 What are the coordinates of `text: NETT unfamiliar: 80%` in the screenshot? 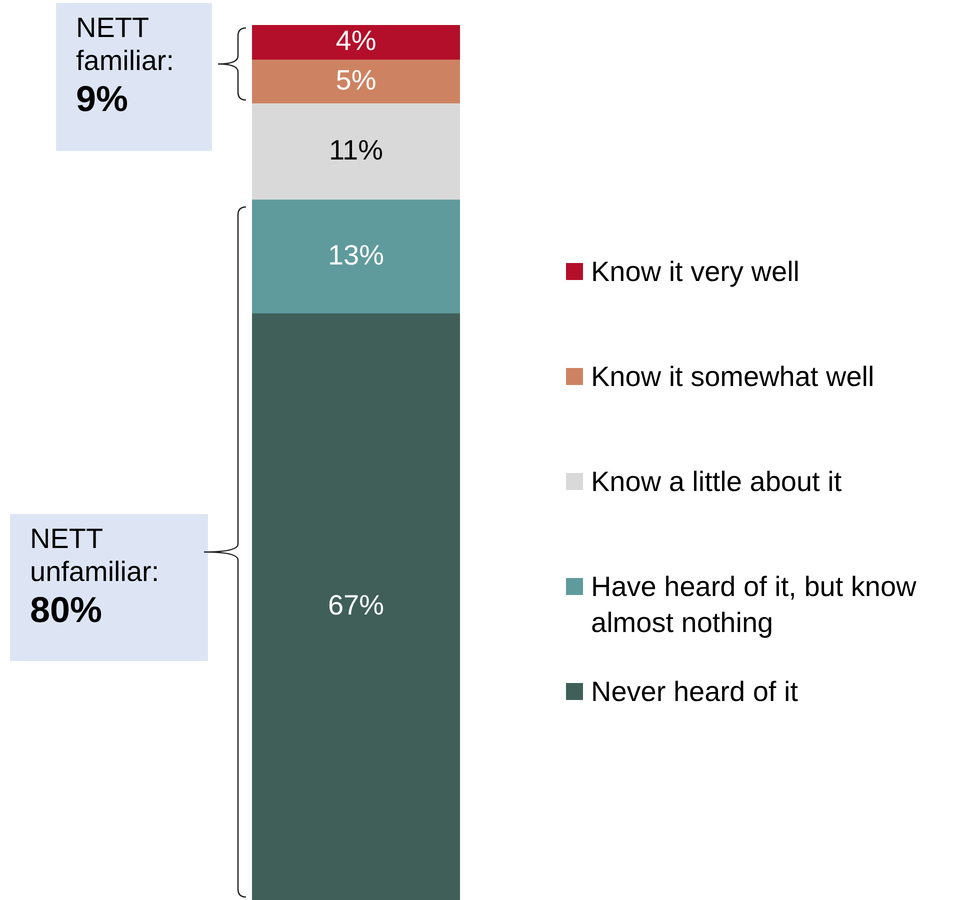 It's located at (109, 587).